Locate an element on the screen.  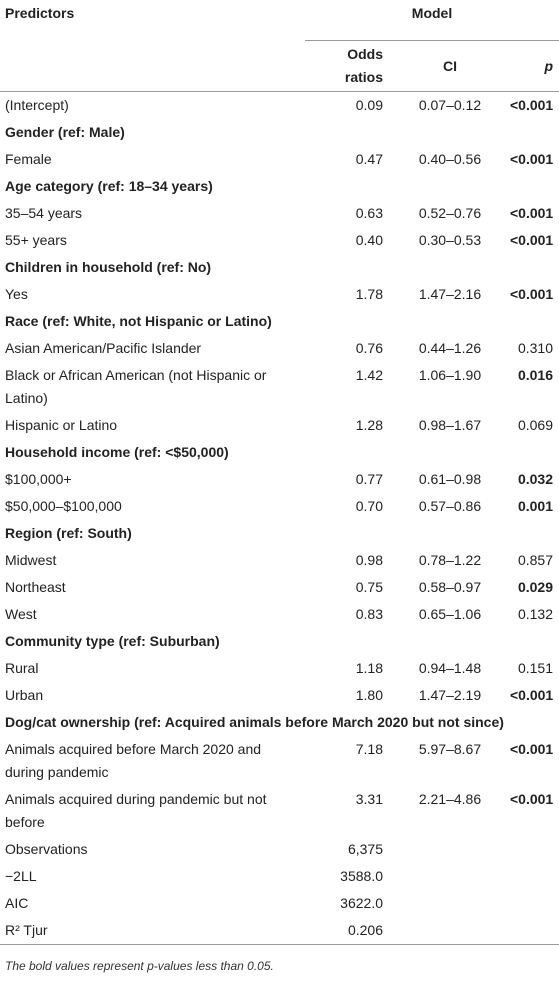
odds-ratio: 1.78 is located at coordinates (369, 294).